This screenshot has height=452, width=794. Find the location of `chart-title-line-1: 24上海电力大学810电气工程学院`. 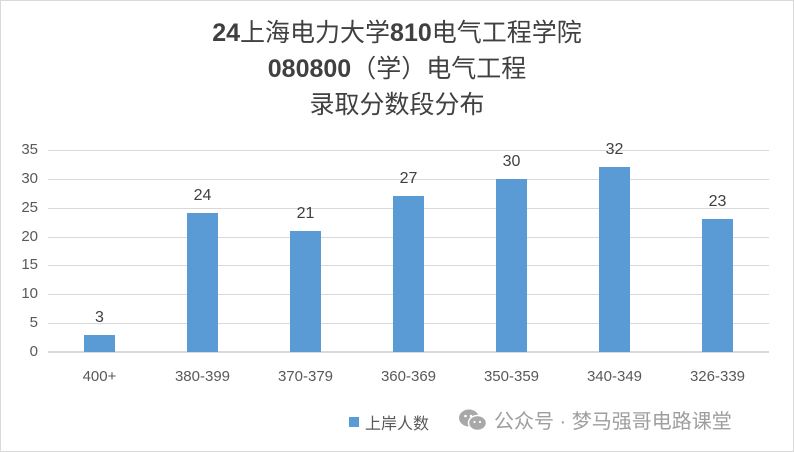

chart-title-line-1: 24上海电力大学810电气工程学院 is located at coordinates (397, 33).